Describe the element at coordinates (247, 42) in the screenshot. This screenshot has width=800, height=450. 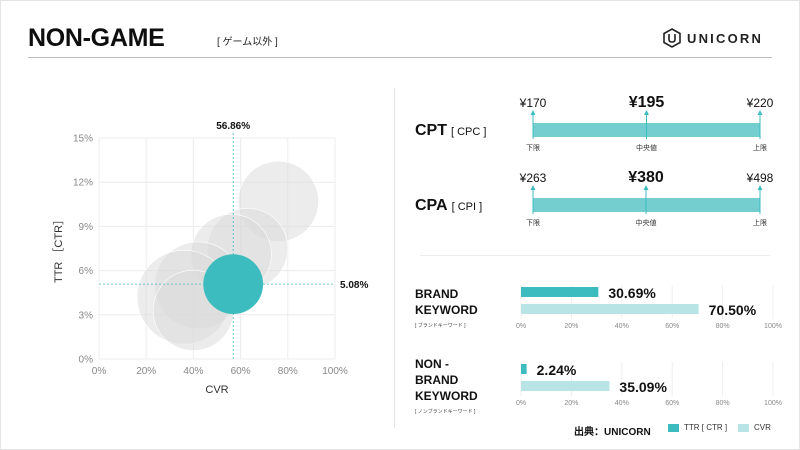
I see `page-subtitle: [ ゲーム以外 ]` at that location.